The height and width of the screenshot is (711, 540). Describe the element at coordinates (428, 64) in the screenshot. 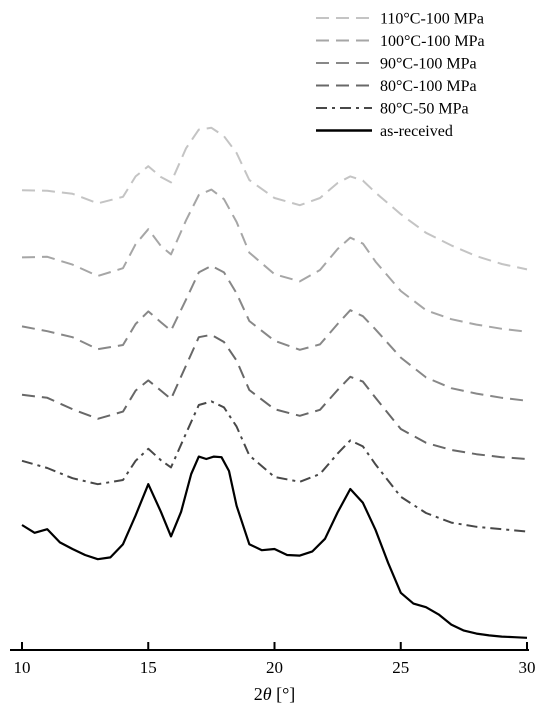

I see `legend-label-2: 90°C-100 MPa` at that location.